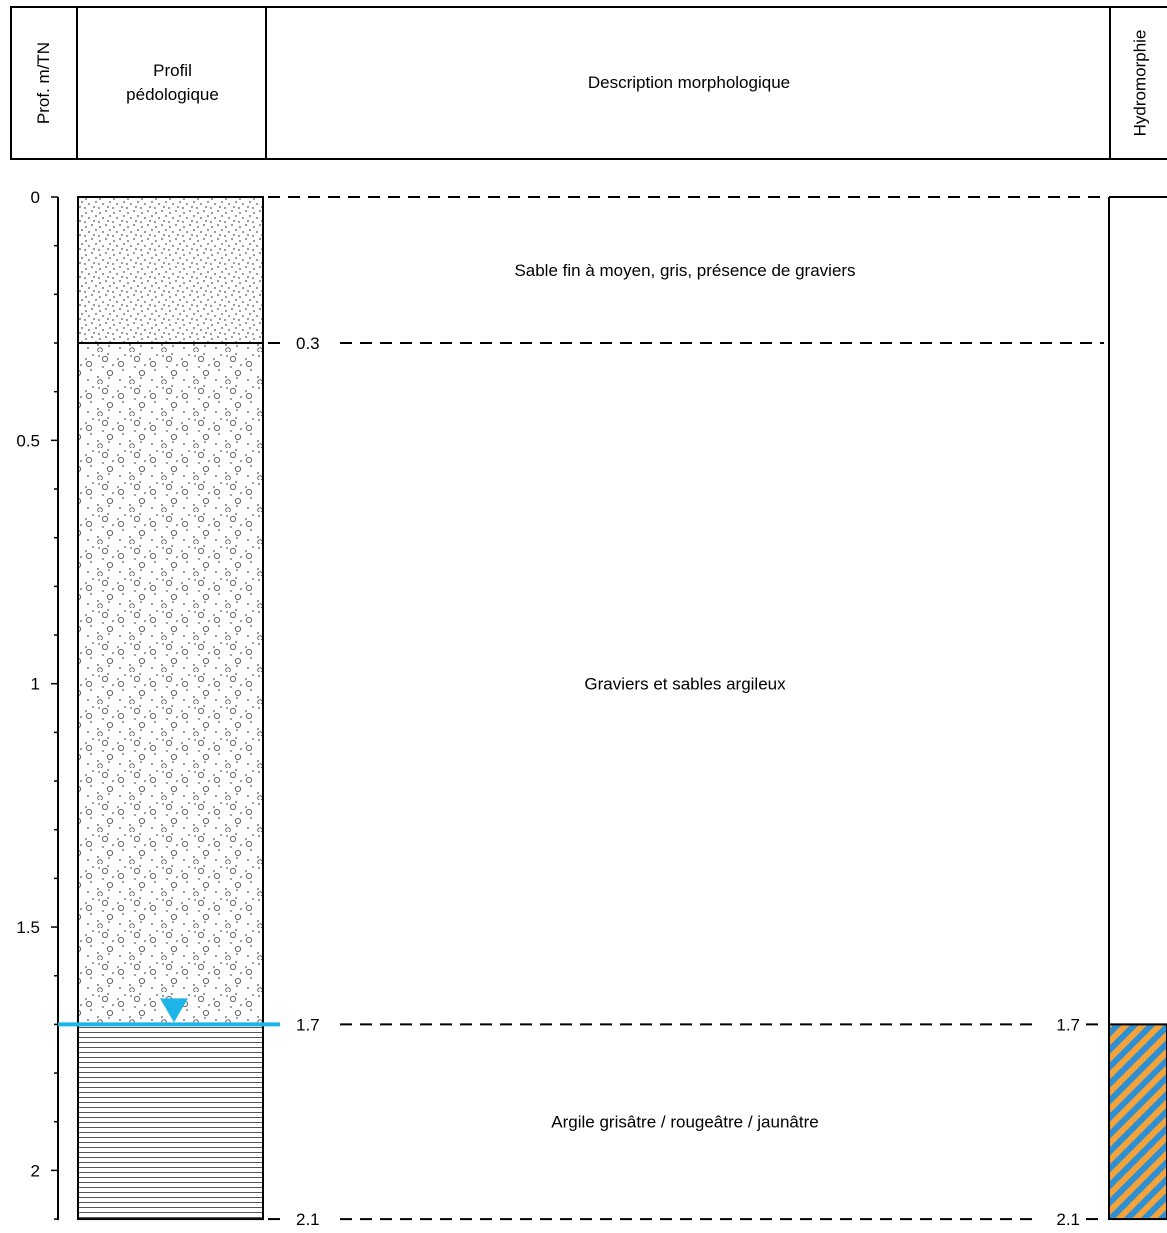 This screenshot has width=1167, height=1233. Describe the element at coordinates (308, 1219) in the screenshot. I see `boundary-depth-label: 2.1` at that location.